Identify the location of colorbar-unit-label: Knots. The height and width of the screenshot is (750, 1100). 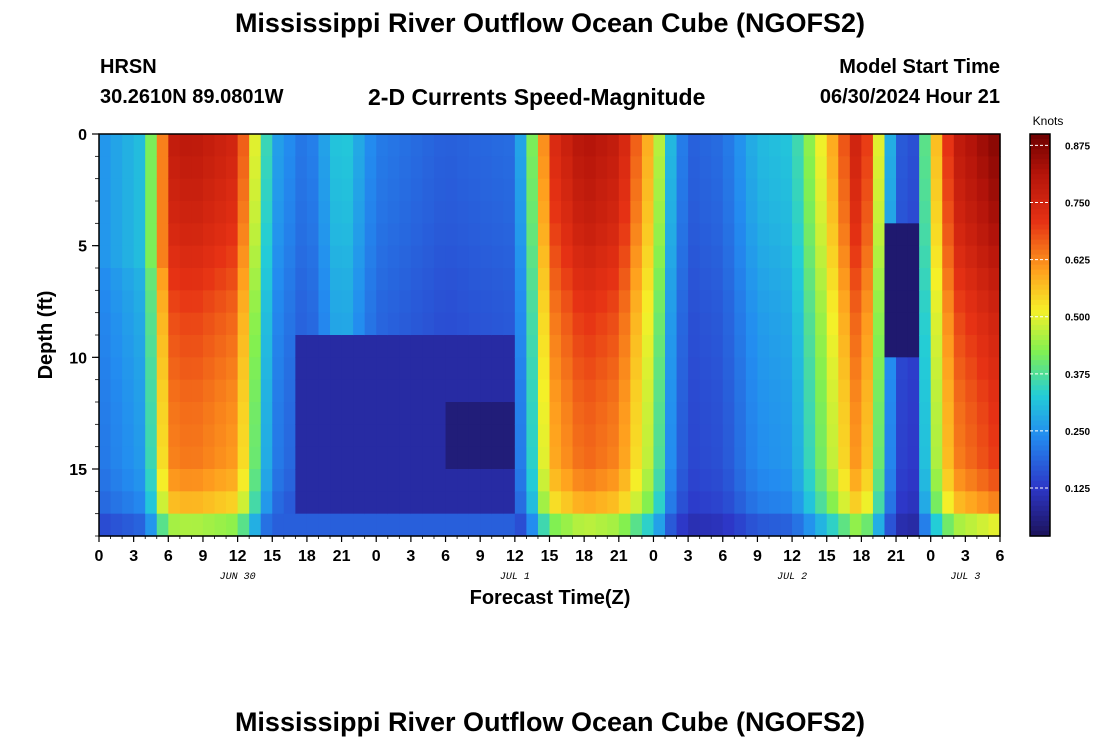
(1048, 121).